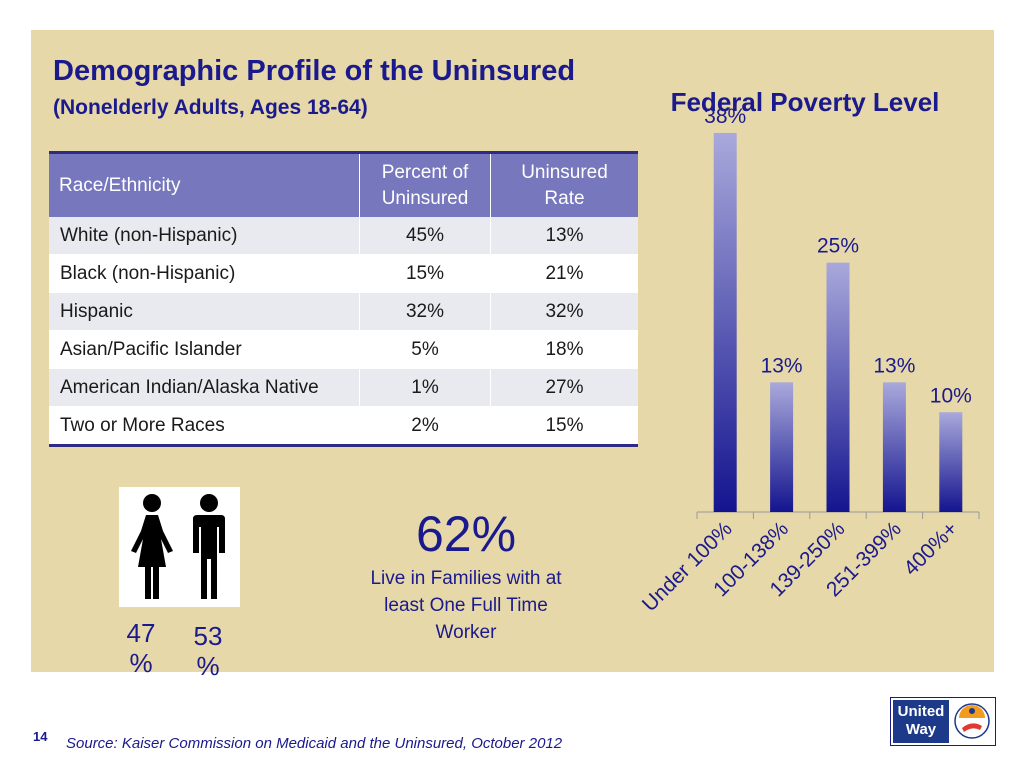 This screenshot has height=768, width=1024. What do you see at coordinates (209, 546) in the screenshot?
I see `man-icon` at bounding box center [209, 546].